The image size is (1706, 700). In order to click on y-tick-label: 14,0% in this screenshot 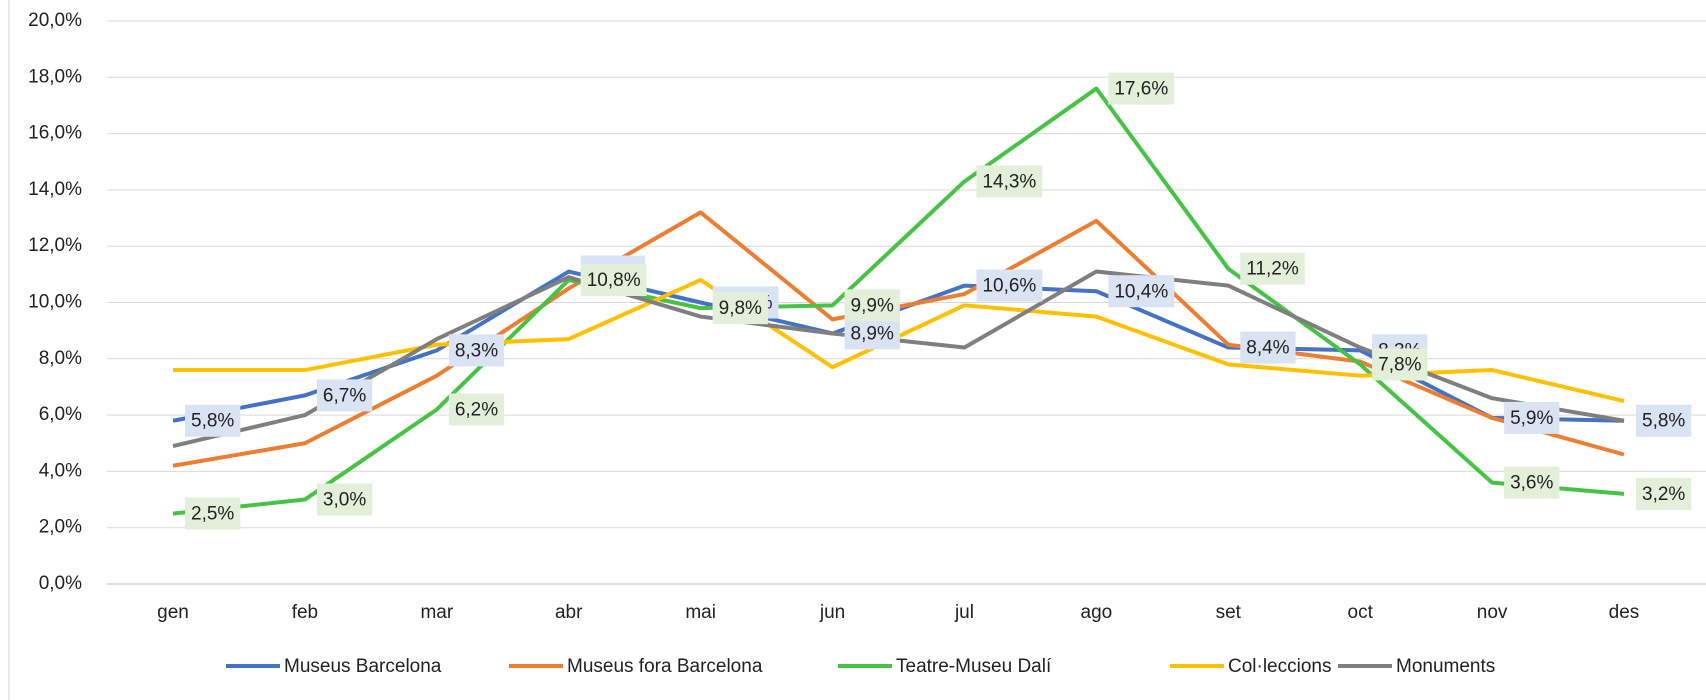, I will do `click(55, 189)`.